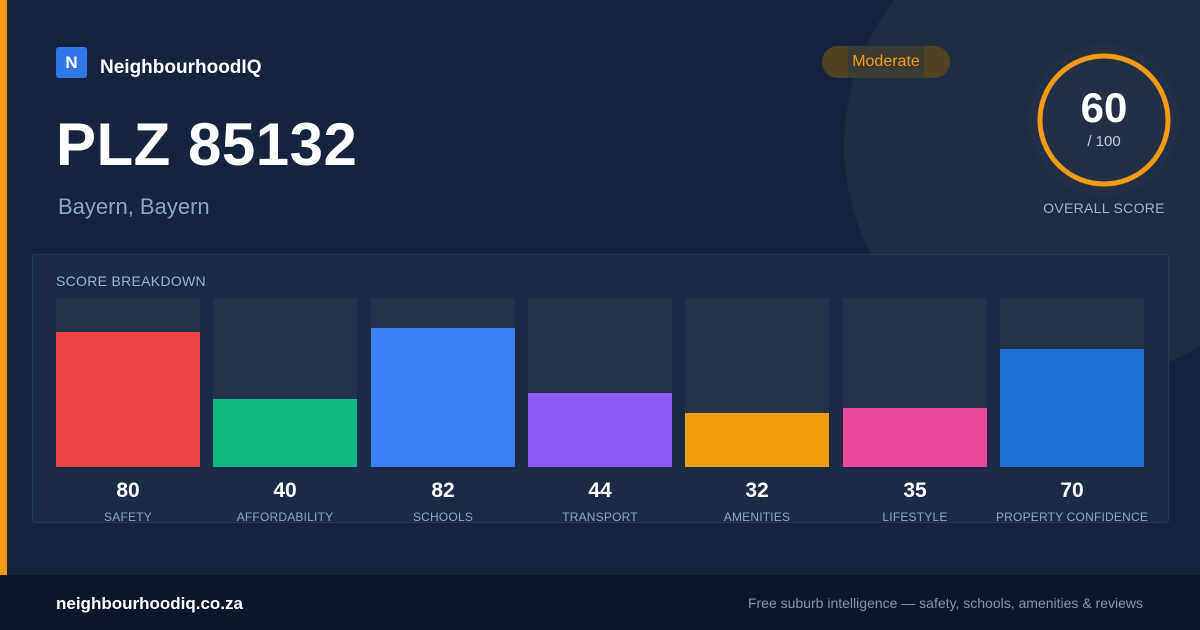 Image resolution: width=1200 pixels, height=630 pixels. I want to click on score-value: 35, so click(915, 490).